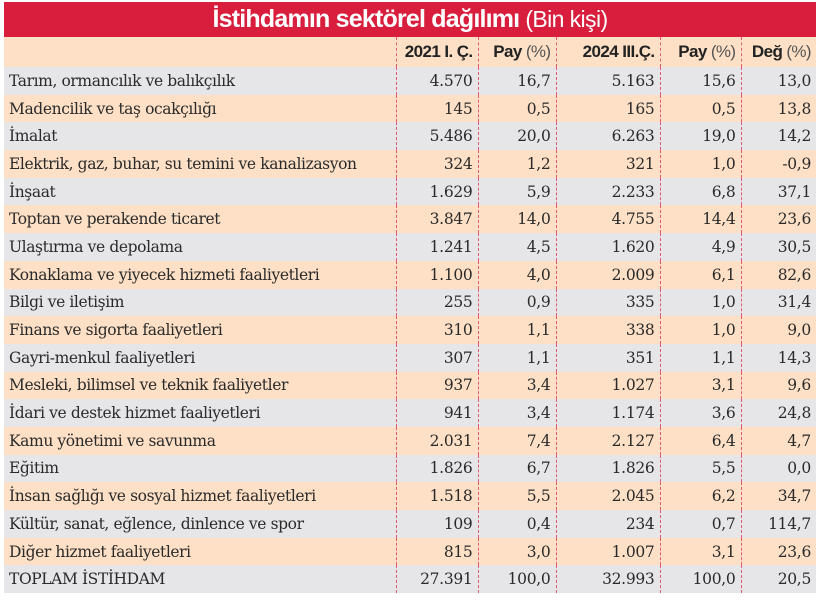  I want to click on share-2021: 3,0, so click(516, 551).